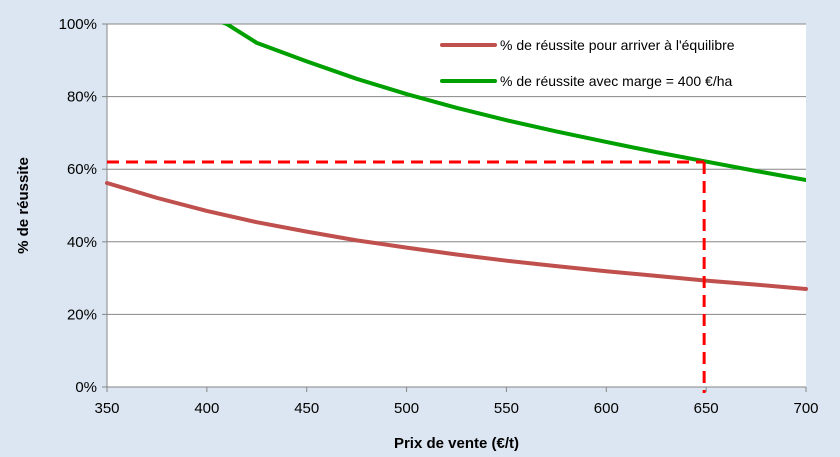  Describe the element at coordinates (86, 387) in the screenshot. I see `y-tick-label: 0%` at that location.